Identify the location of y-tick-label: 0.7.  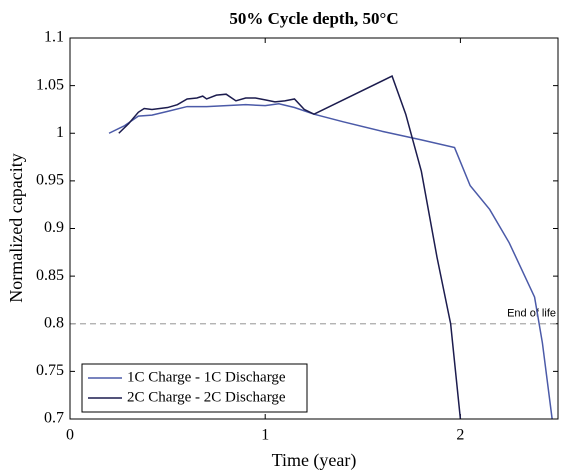
(54, 418).